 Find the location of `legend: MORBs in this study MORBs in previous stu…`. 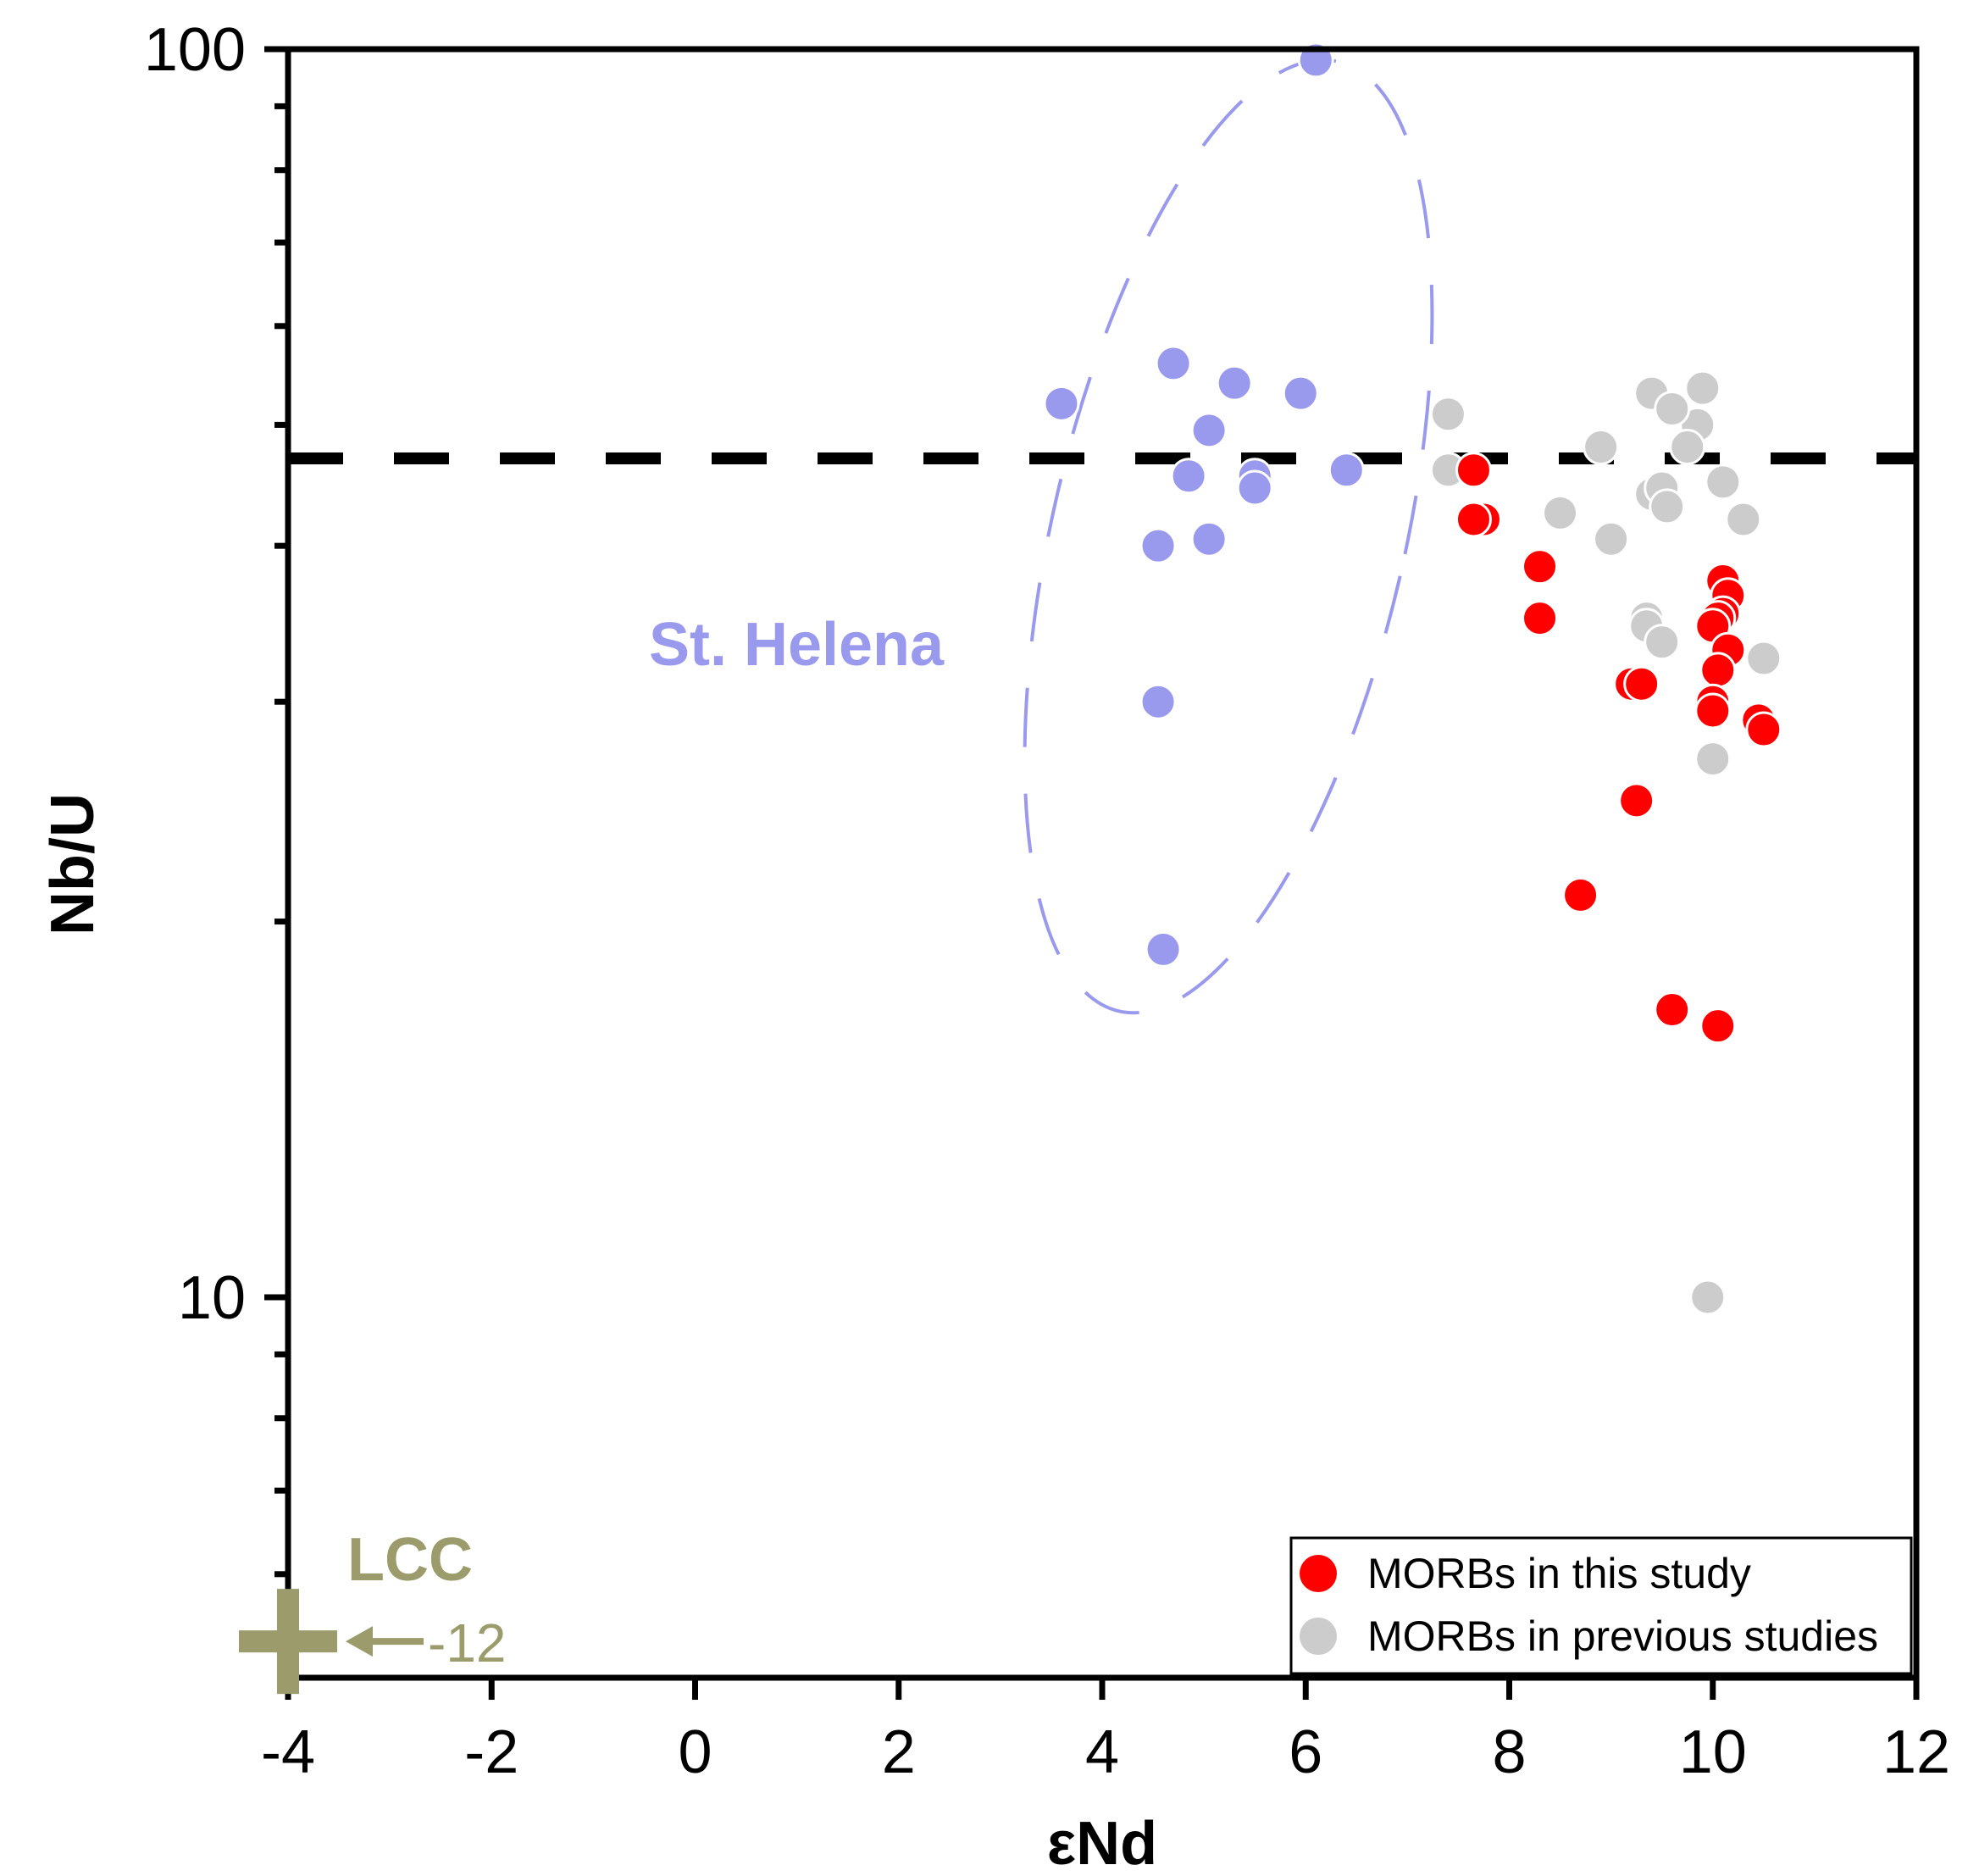

legend: MORBs in this study MORBs in previous stu… is located at coordinates (1601, 1605).